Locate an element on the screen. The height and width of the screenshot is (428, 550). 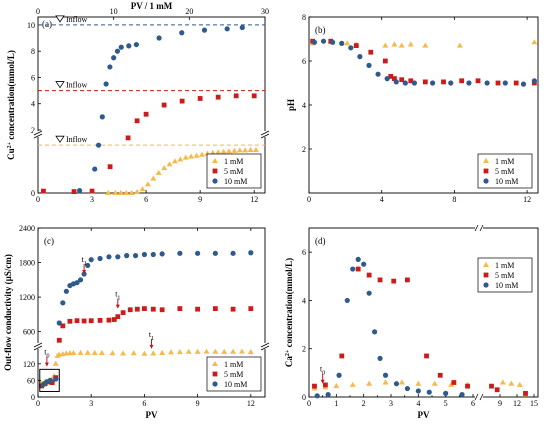
y-tick-label: 2 is located at coordinates (33, 130).